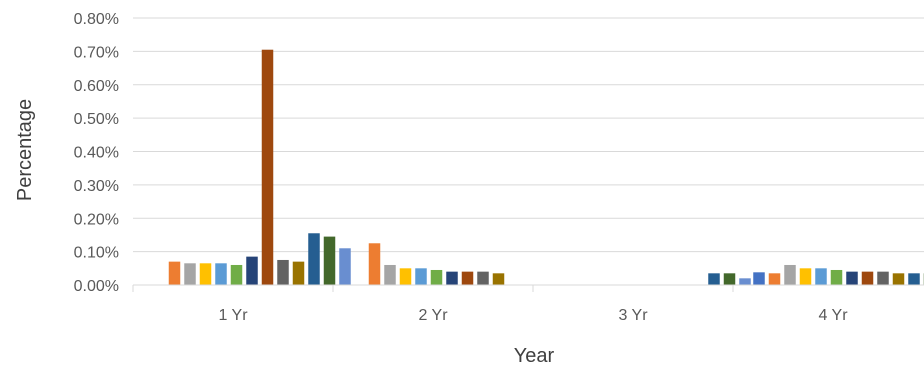 The height and width of the screenshot is (370, 924). Describe the element at coordinates (233, 315) in the screenshot. I see `x-tick-label: 1 Yr` at that location.